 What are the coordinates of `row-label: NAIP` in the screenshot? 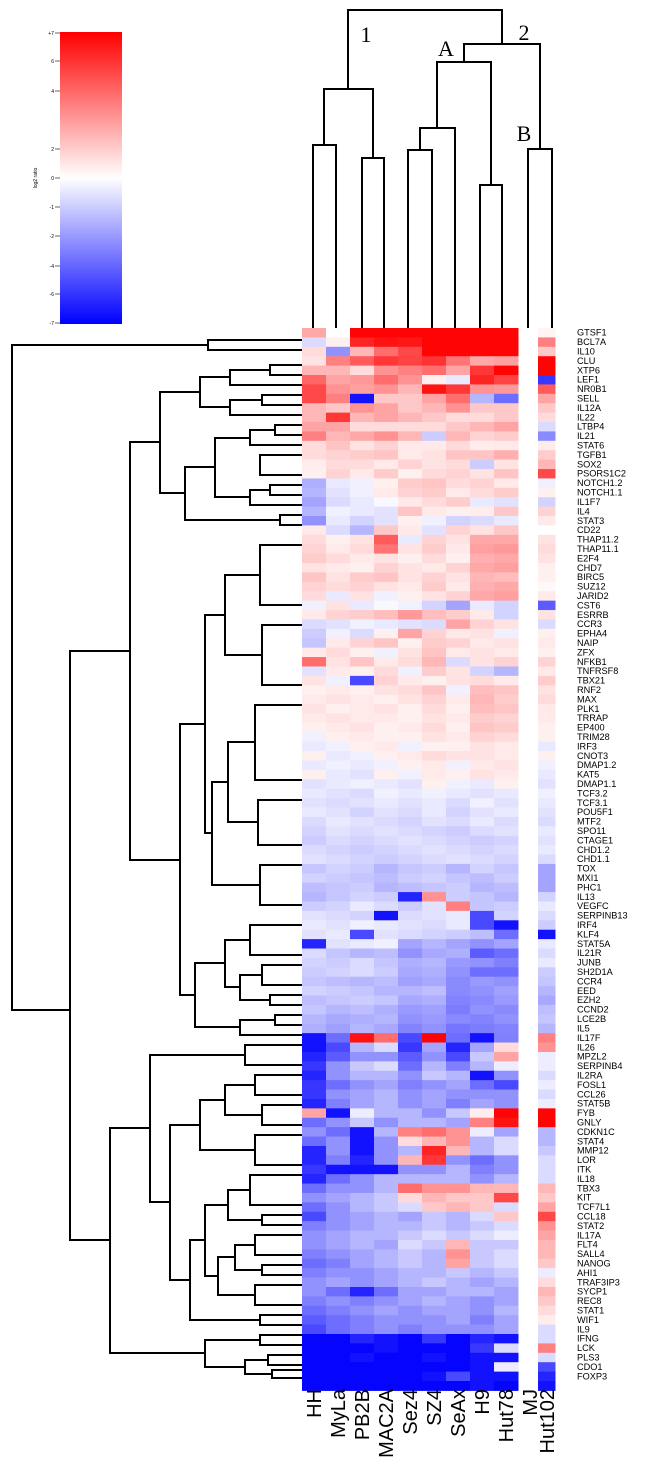 It's located at (587, 643).